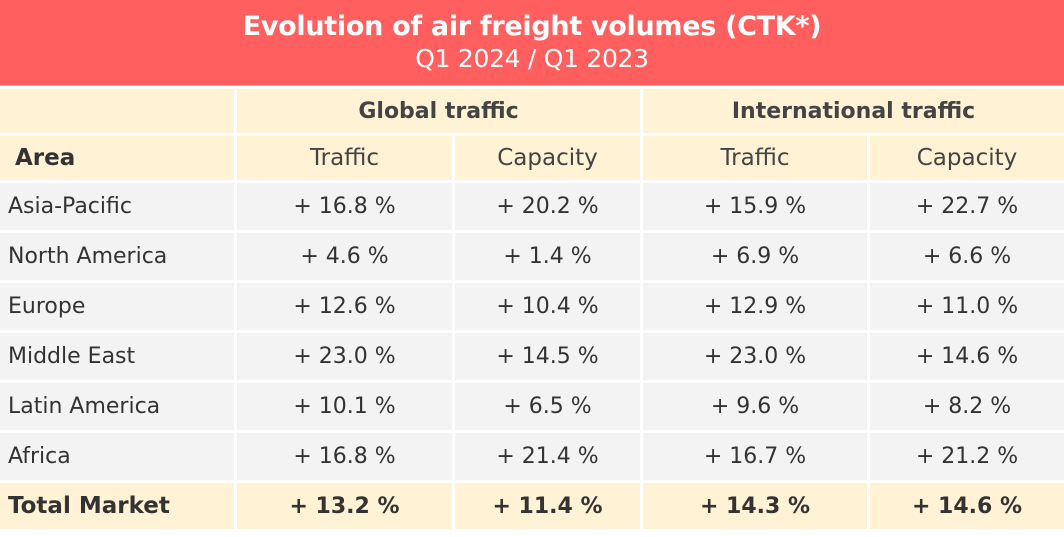  What do you see at coordinates (967, 406) in the screenshot?
I see `intl-capacity-cell: + 8.2 %` at bounding box center [967, 406].